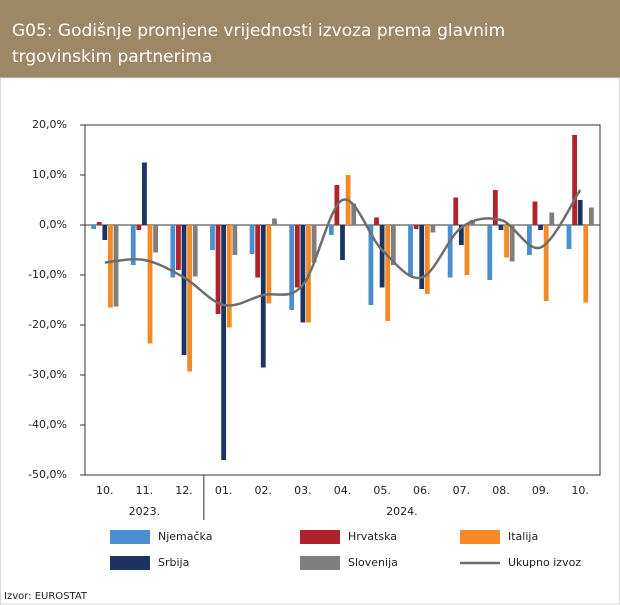 The width and height of the screenshot is (620, 605). Describe the element at coordinates (145, 490) in the screenshot. I see `x-tick-label: 11.` at that location.